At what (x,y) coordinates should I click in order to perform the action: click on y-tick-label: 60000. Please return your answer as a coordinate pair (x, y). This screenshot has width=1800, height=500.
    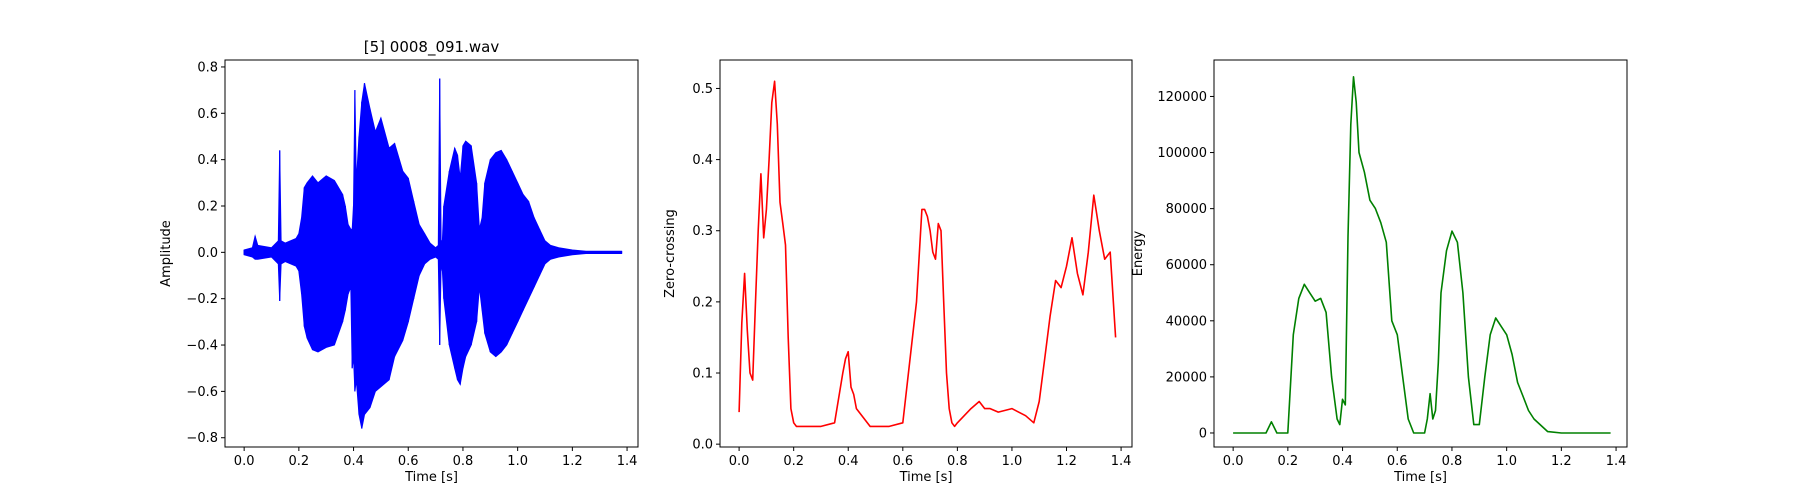
    Looking at the image, I should click on (1186, 265).